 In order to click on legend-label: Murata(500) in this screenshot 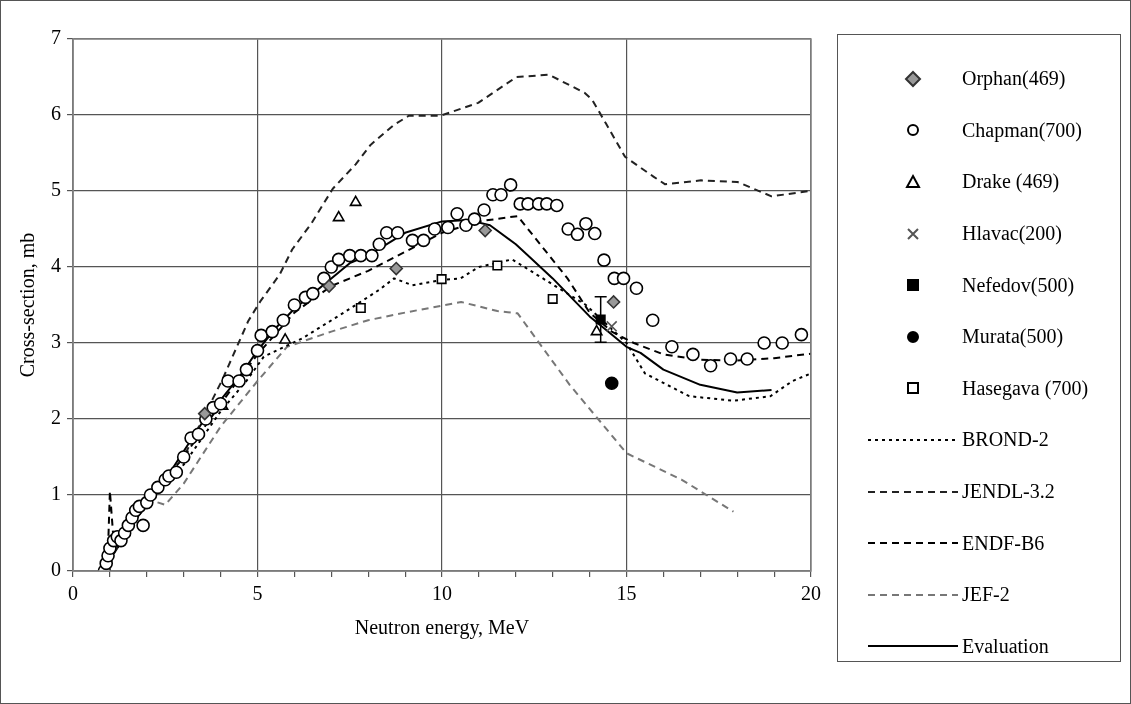, I will do `click(1013, 337)`.